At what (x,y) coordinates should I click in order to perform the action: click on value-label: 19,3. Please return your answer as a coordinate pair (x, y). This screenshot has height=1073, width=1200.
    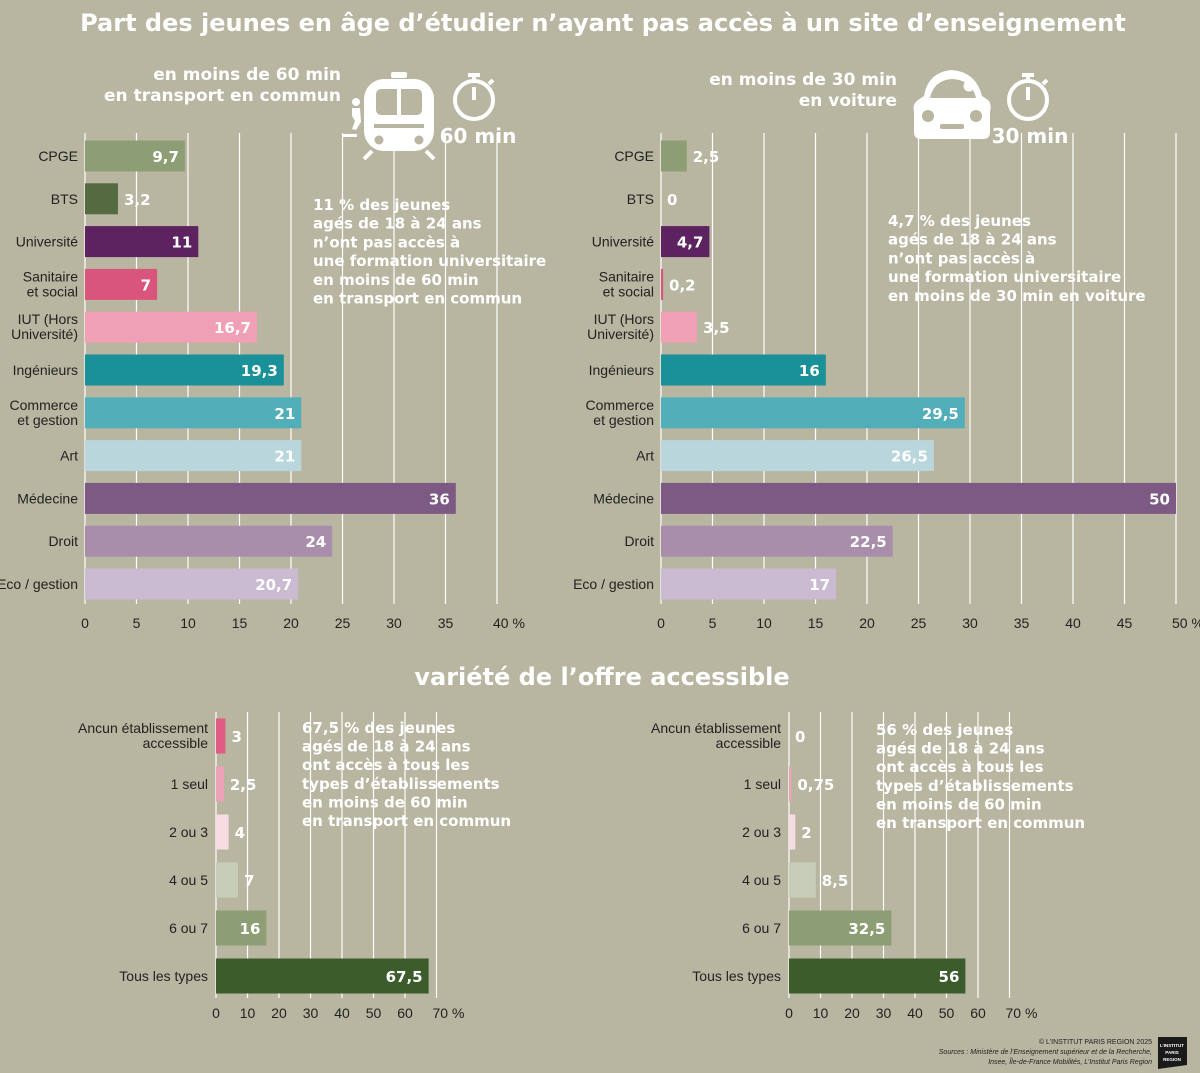
    Looking at the image, I should click on (259, 371).